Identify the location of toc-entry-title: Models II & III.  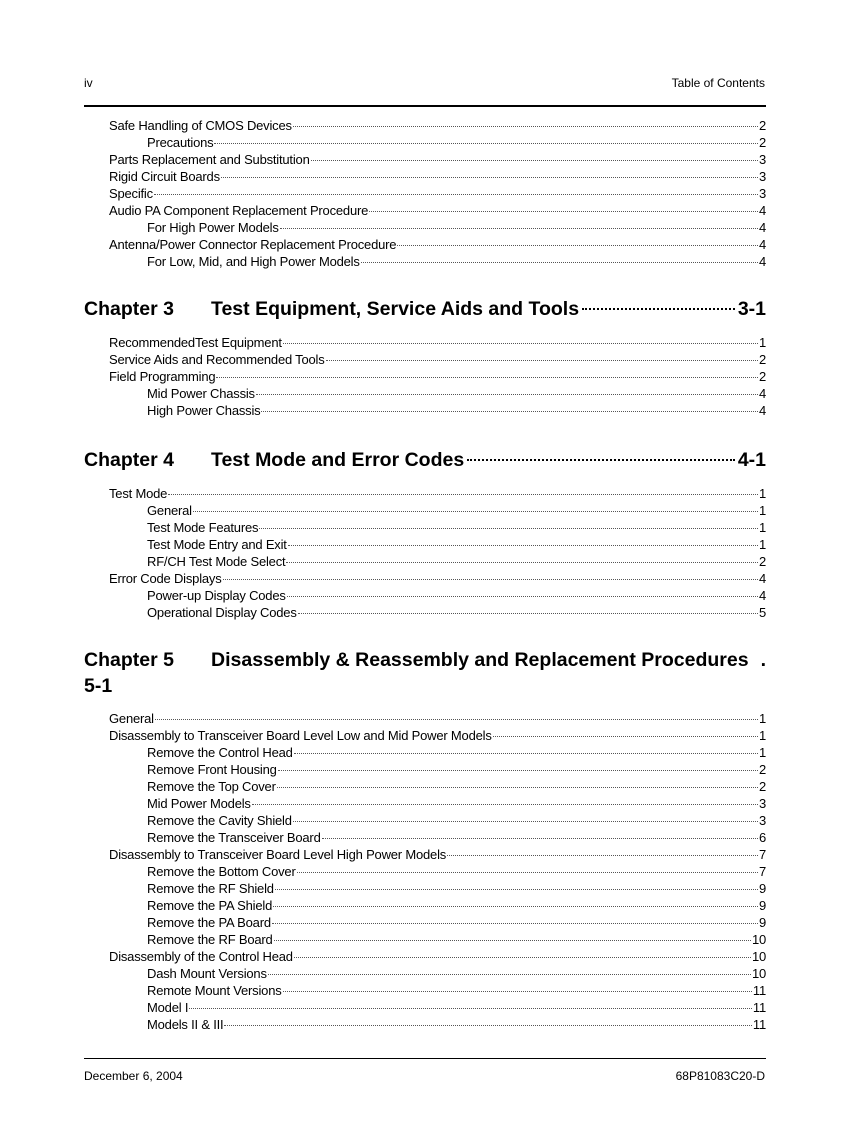
(185, 1024).